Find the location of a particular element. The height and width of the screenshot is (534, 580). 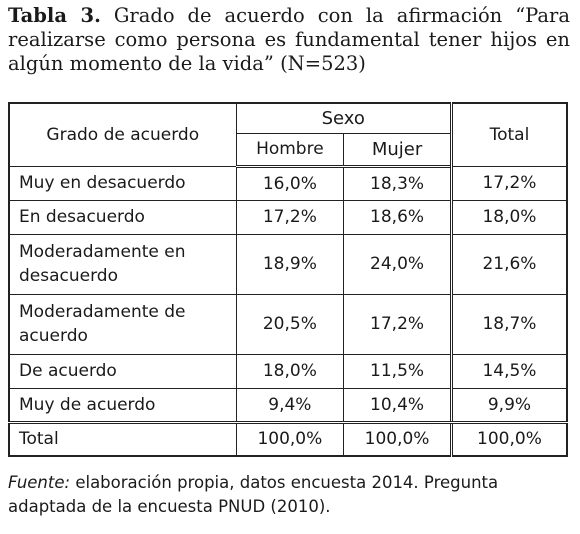

table-row: Muy en desacuerdo 16,0% 18,3% 17,2% is located at coordinates (288, 183).